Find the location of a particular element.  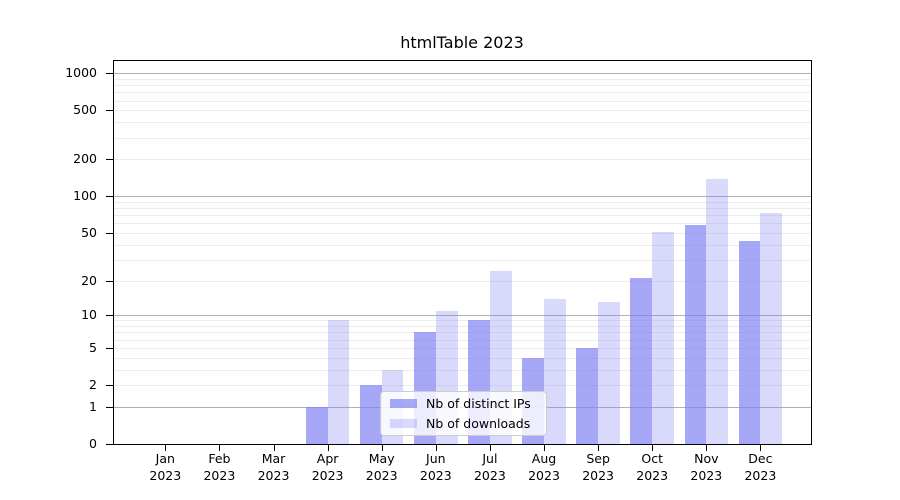

y-tick-label: 100 is located at coordinates (85, 196).